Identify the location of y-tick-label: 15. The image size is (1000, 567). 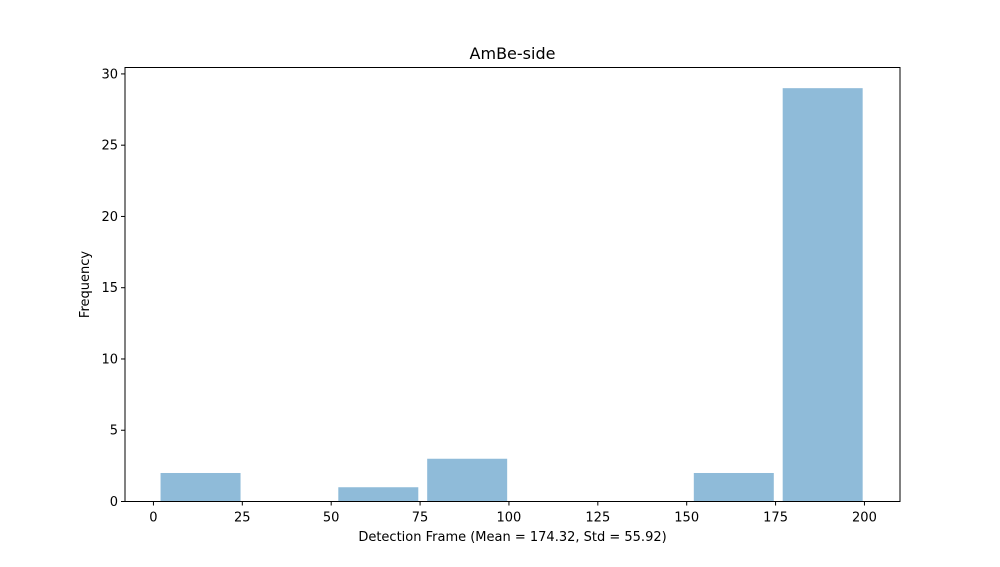
(109, 288).